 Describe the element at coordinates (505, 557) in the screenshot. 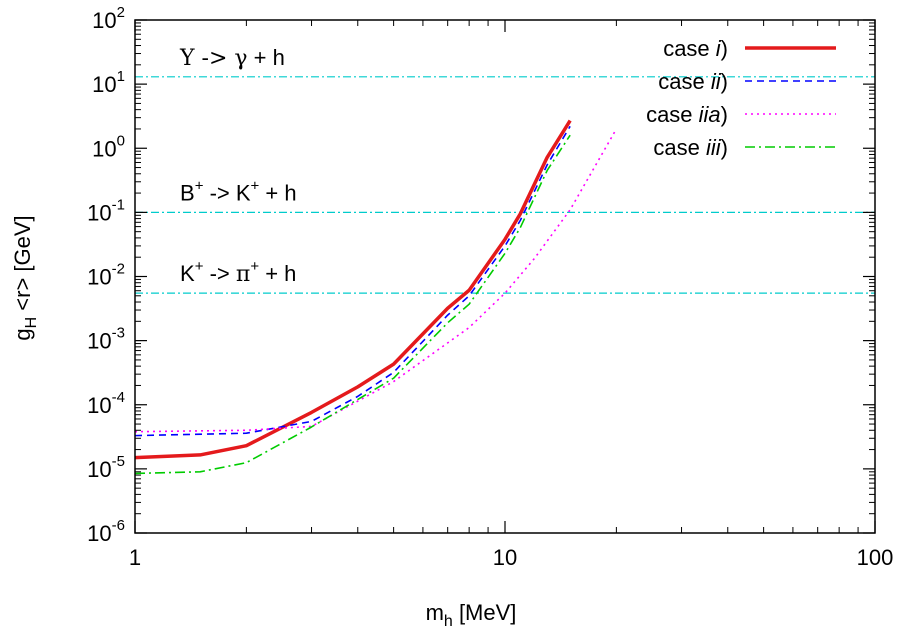

I see `x-tick-label: 10` at that location.